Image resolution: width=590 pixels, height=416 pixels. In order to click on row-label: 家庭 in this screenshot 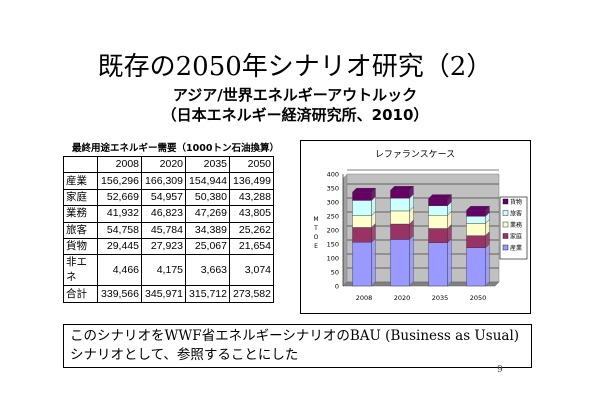, I will do `click(80, 197)`.